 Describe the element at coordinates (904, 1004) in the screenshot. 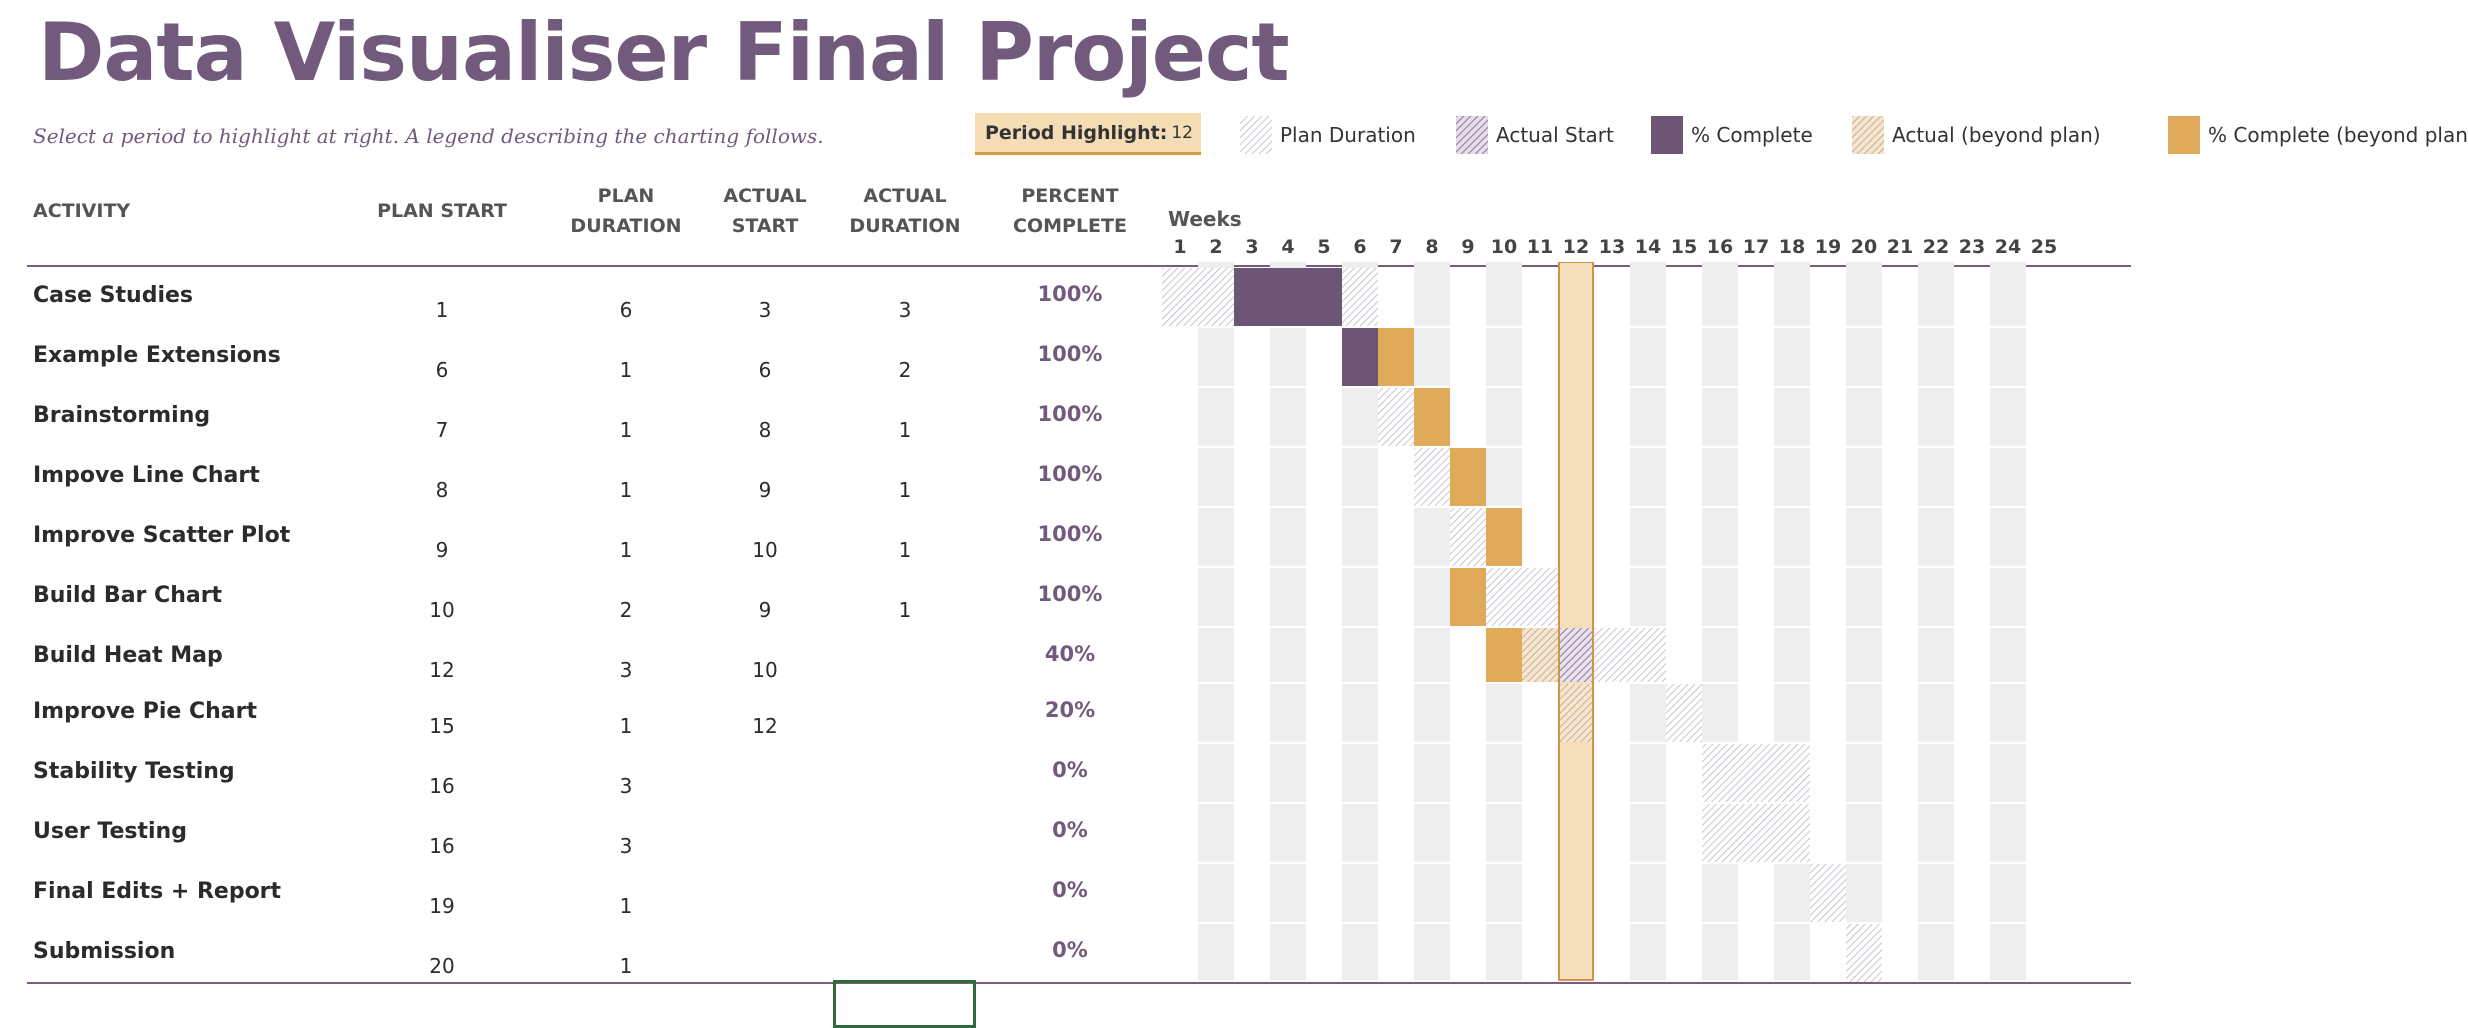

I see `selected-cell` at that location.